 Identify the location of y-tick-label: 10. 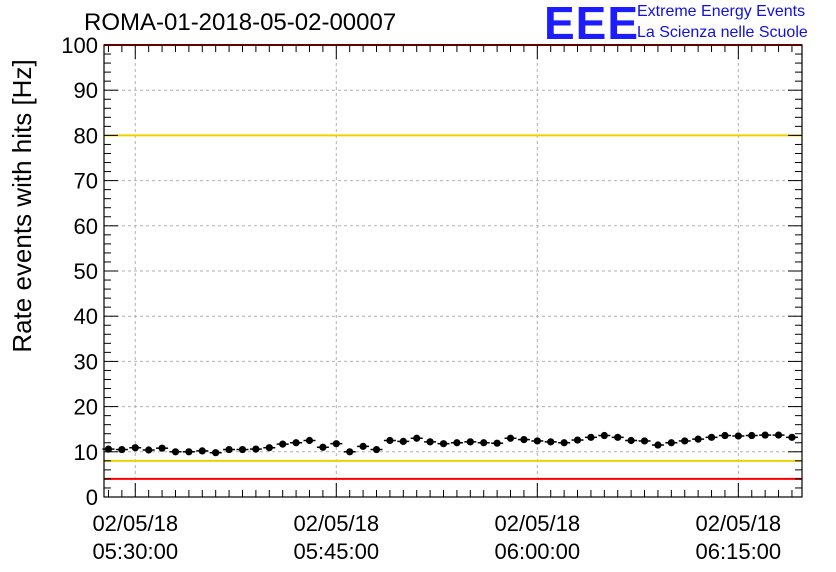
(86, 452).